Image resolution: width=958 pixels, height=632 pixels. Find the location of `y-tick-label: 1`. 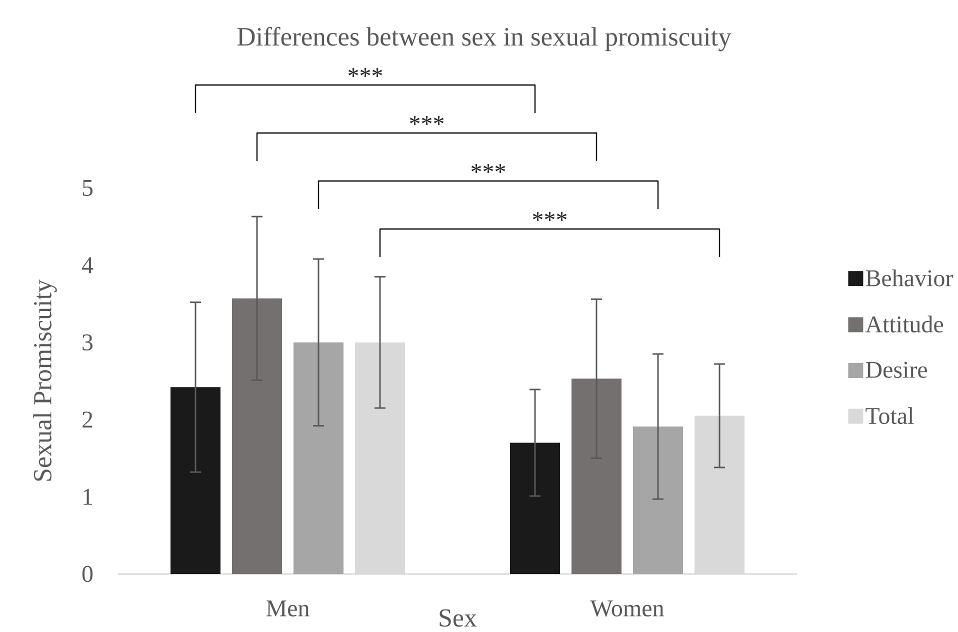

y-tick-label: 1 is located at coordinates (88, 496).